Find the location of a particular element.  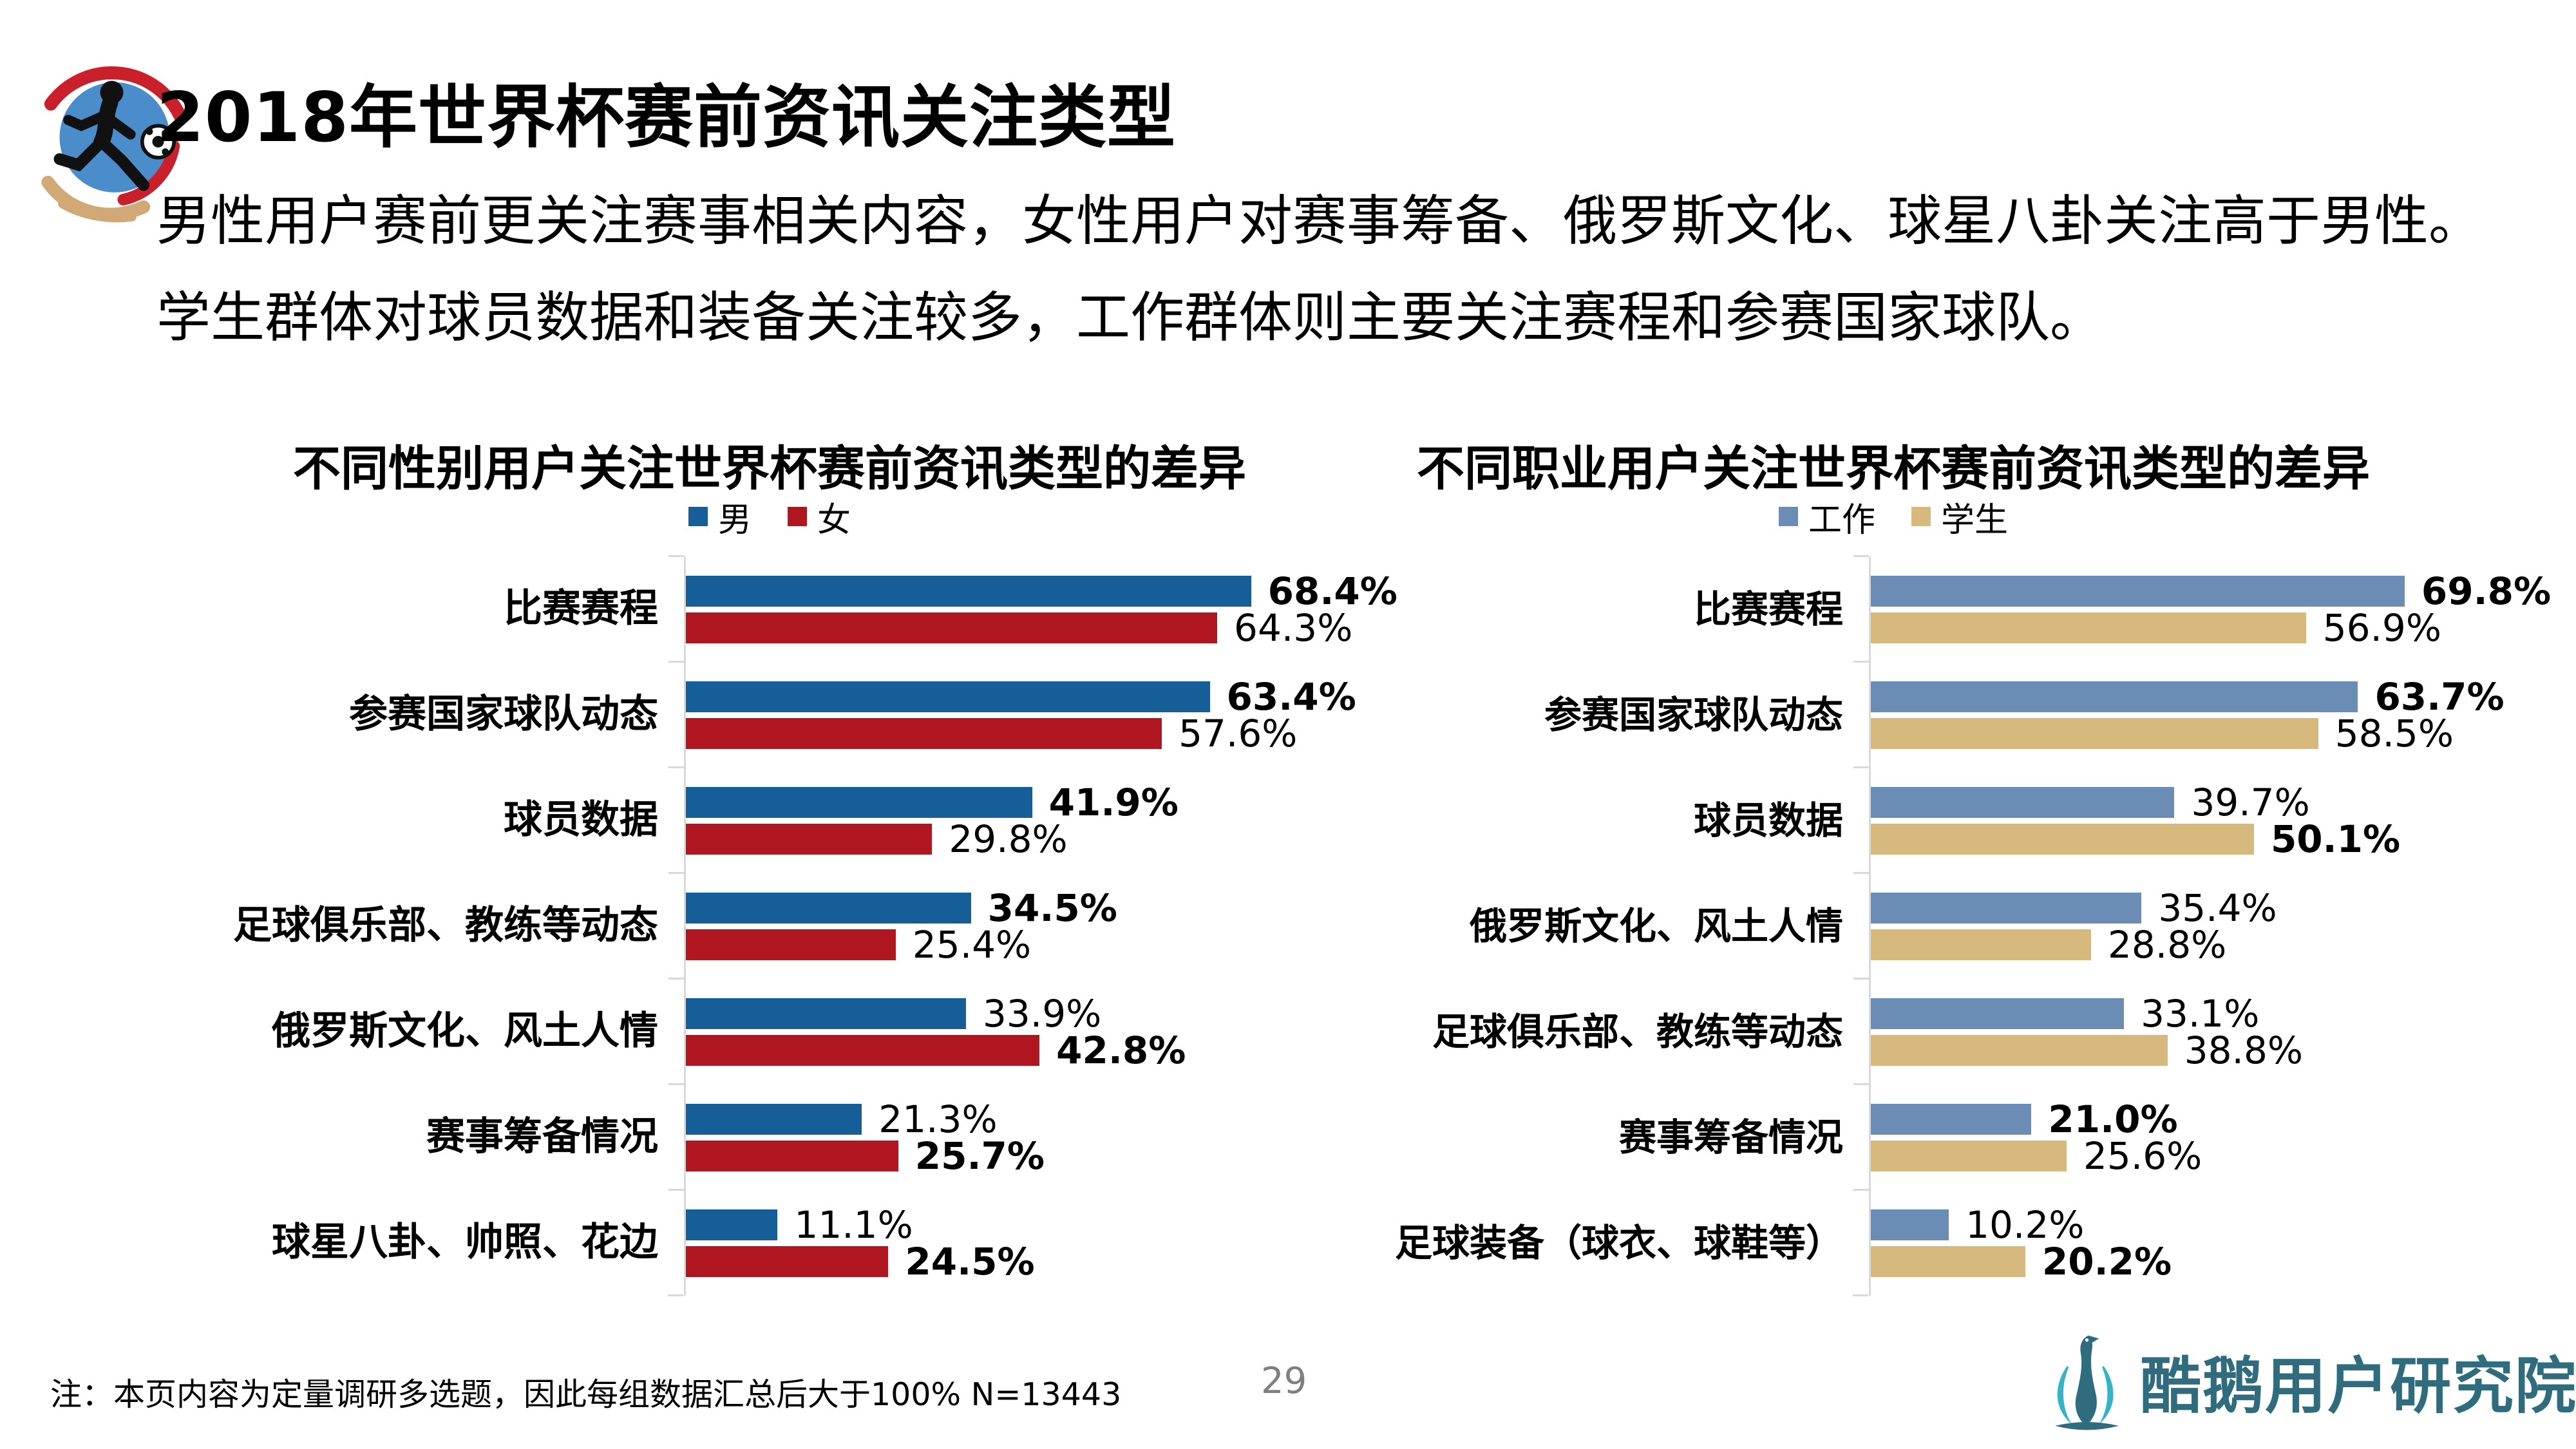

bar-group: 10.2% 20.2% is located at coordinates (2137, 1242).